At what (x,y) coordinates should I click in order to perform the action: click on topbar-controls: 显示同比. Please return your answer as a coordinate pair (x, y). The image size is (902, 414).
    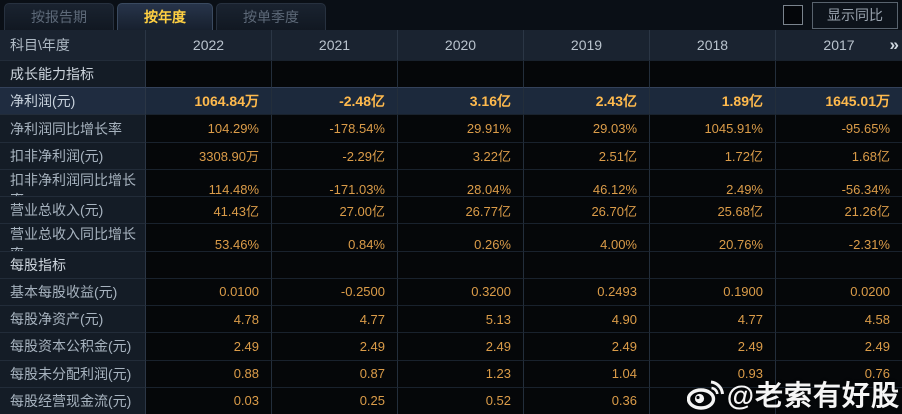
    Looking at the image, I should click on (842, 15).